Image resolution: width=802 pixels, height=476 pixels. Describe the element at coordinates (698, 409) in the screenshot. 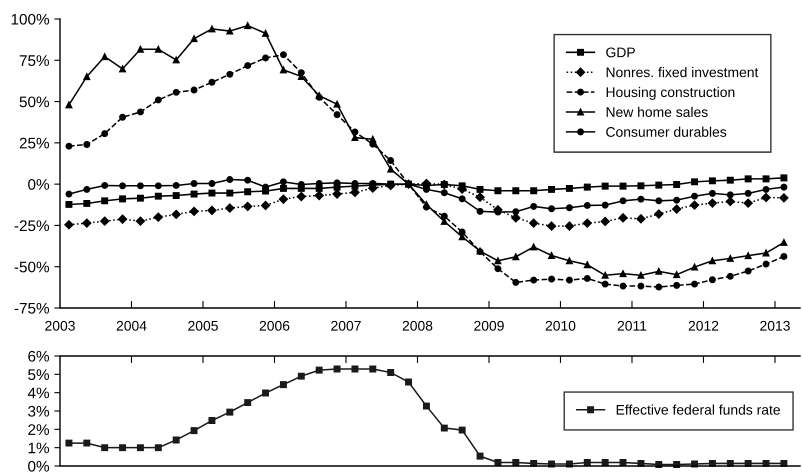

I see `legend-label: Effective federal funds rate` at that location.